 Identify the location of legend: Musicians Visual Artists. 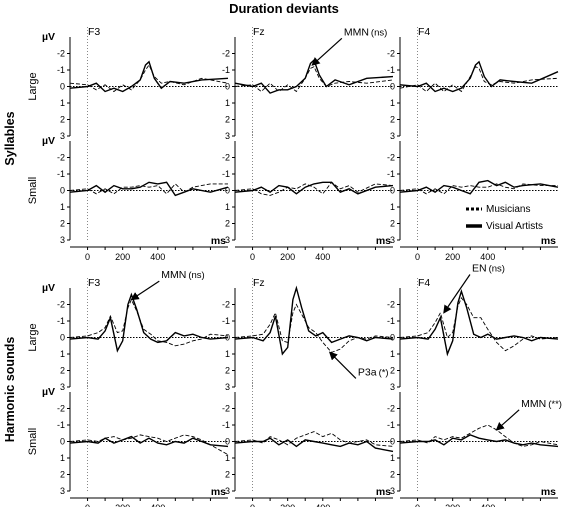
(504, 218).